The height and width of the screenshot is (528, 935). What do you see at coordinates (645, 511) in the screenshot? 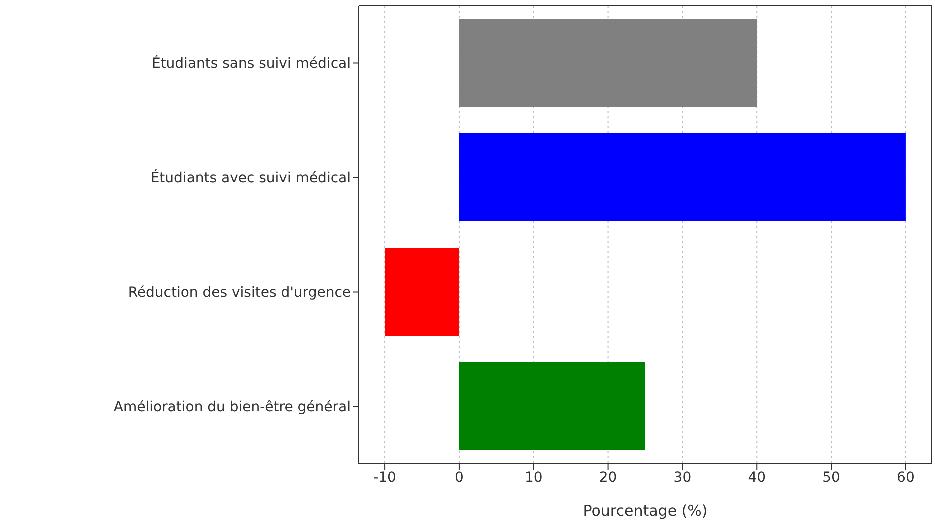
I see `x-axis-title: Pourcentage (%)` at bounding box center [645, 511].